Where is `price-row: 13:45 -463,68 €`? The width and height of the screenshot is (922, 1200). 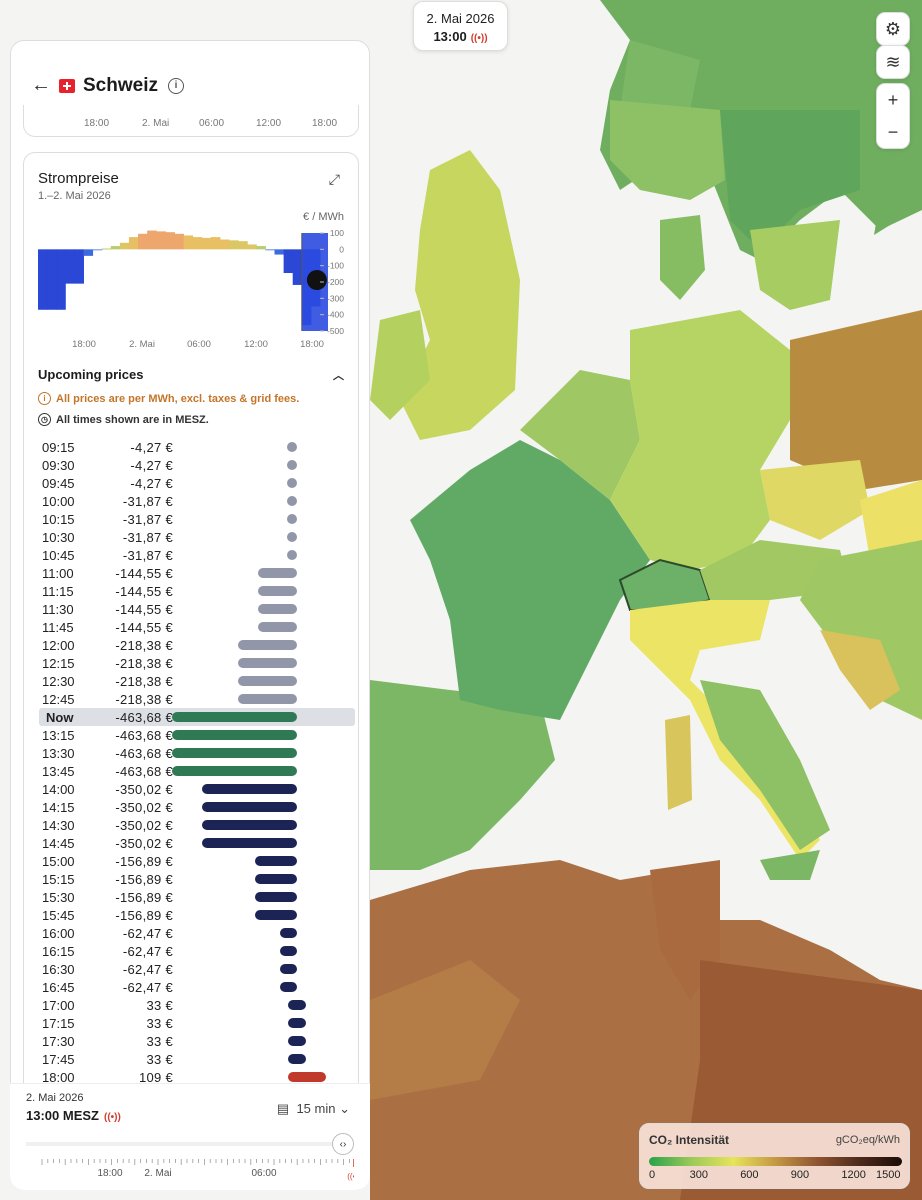 price-row: 13:45 -463,68 € is located at coordinates (192, 771).